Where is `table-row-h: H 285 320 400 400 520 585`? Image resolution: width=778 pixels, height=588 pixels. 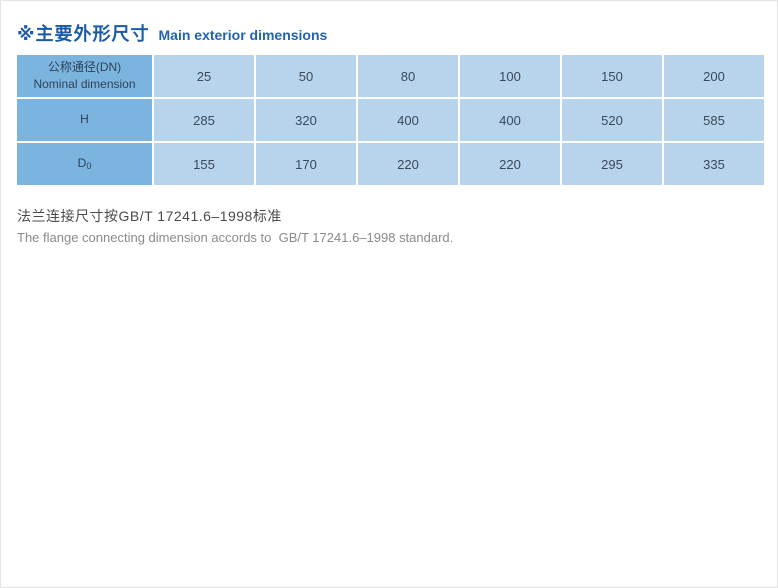 table-row-h: H 285 320 400 400 520 585 is located at coordinates (390, 120).